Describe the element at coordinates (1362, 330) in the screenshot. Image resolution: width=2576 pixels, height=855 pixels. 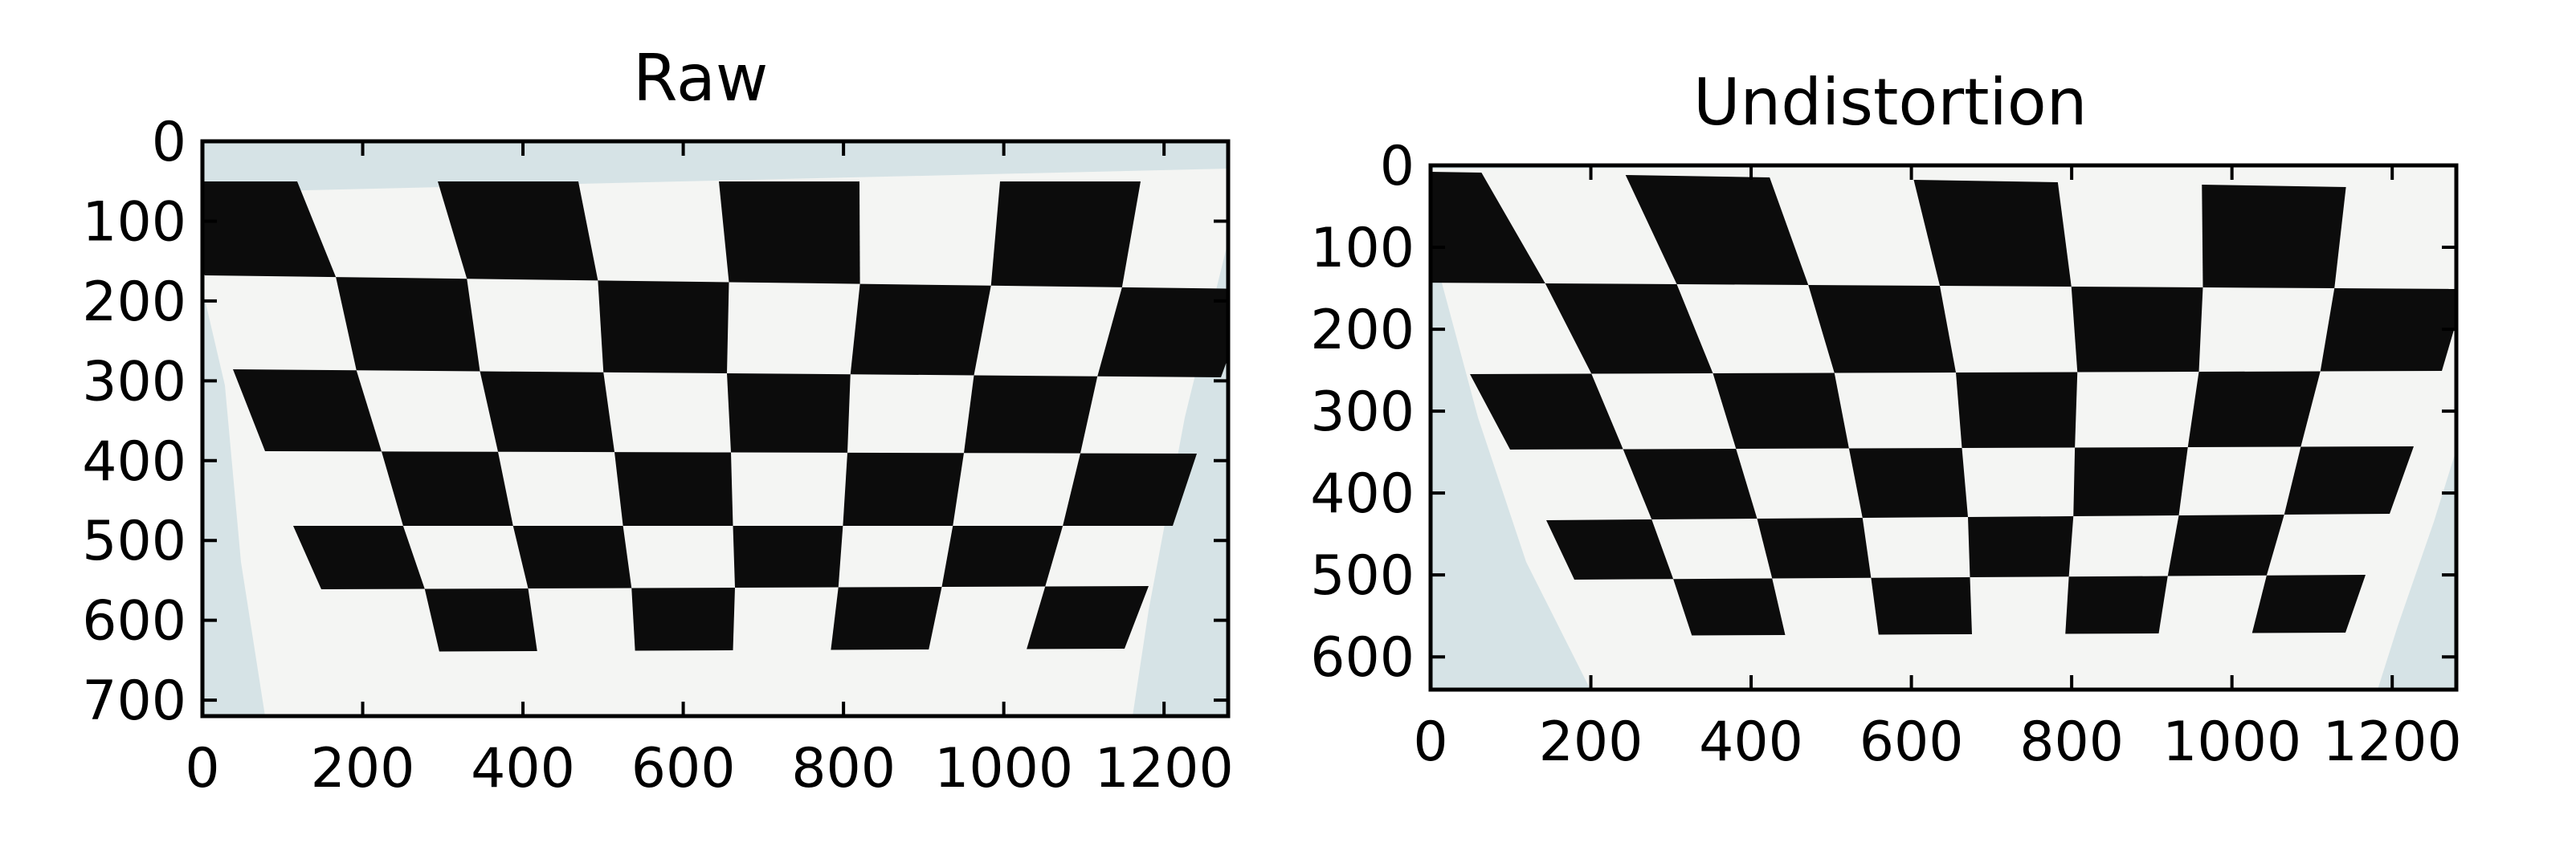
I see `undistortion-y-tick-label: 200` at that location.